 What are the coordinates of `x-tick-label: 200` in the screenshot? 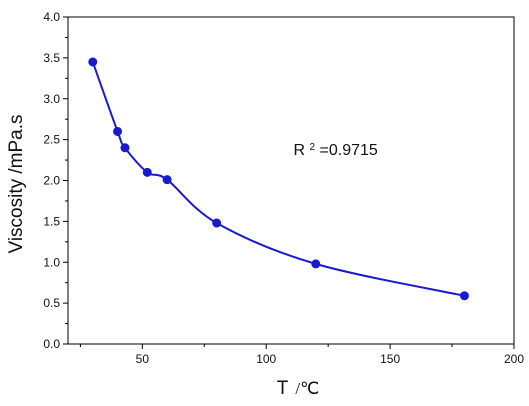 It's located at (514, 359).